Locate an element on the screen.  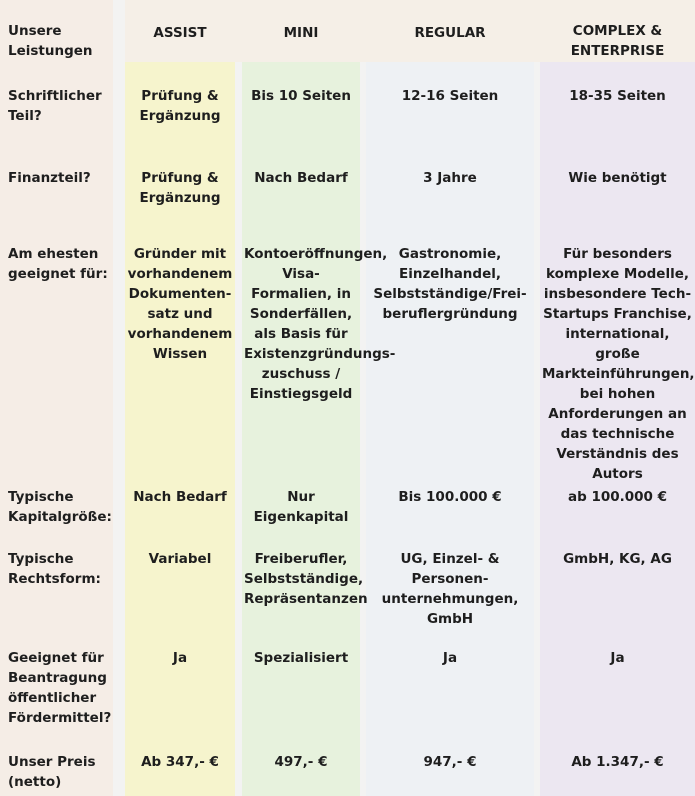
table-cell: Ab 1.347,- € is located at coordinates (617, 762).